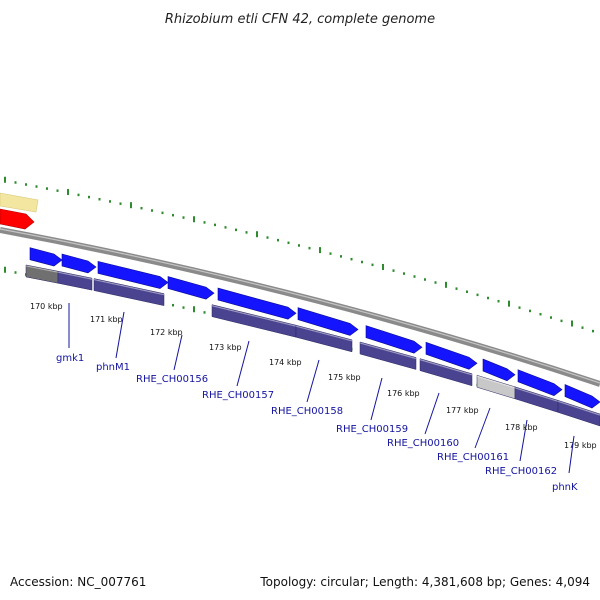 This screenshot has width=600, height=600. Describe the element at coordinates (462, 410) in the screenshot. I see `ruler-label-177: 177 kbp` at that location.